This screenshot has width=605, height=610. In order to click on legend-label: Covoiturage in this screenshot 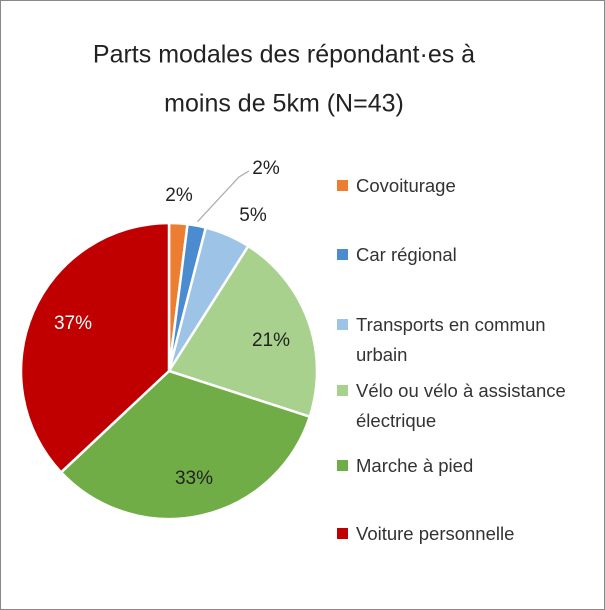, I will do `click(406, 185)`.